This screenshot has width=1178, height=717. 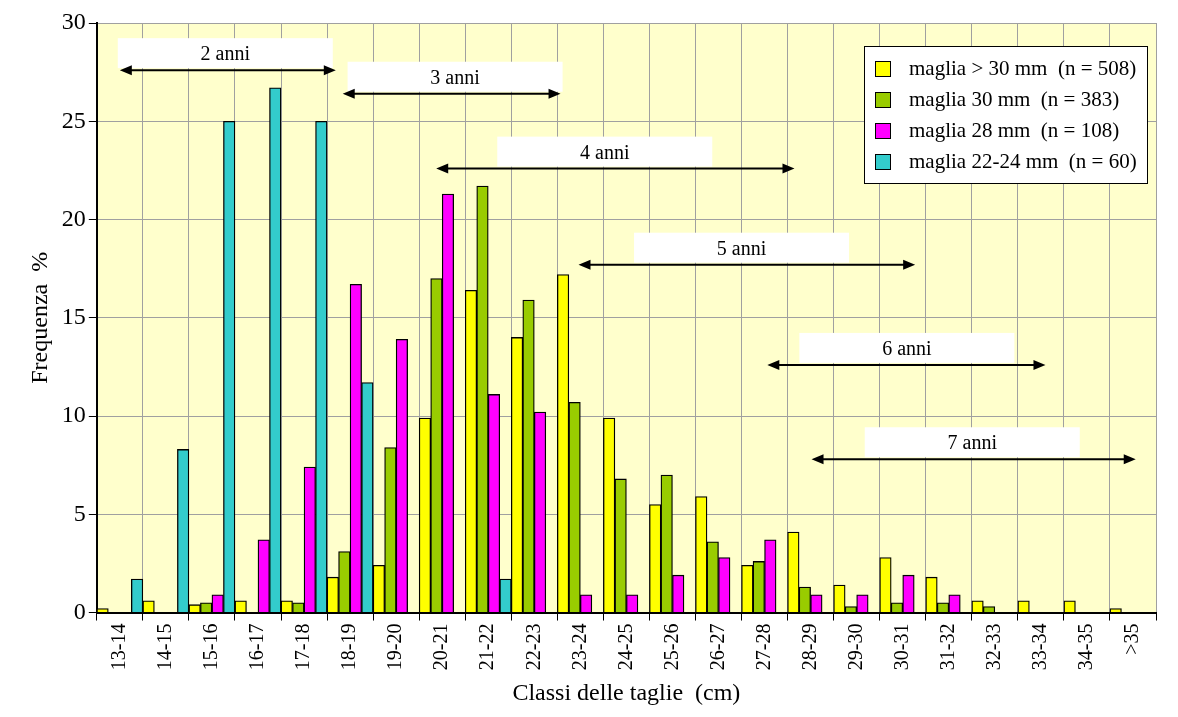 I want to click on x-tick-label: 32-33, so click(x=993, y=647).